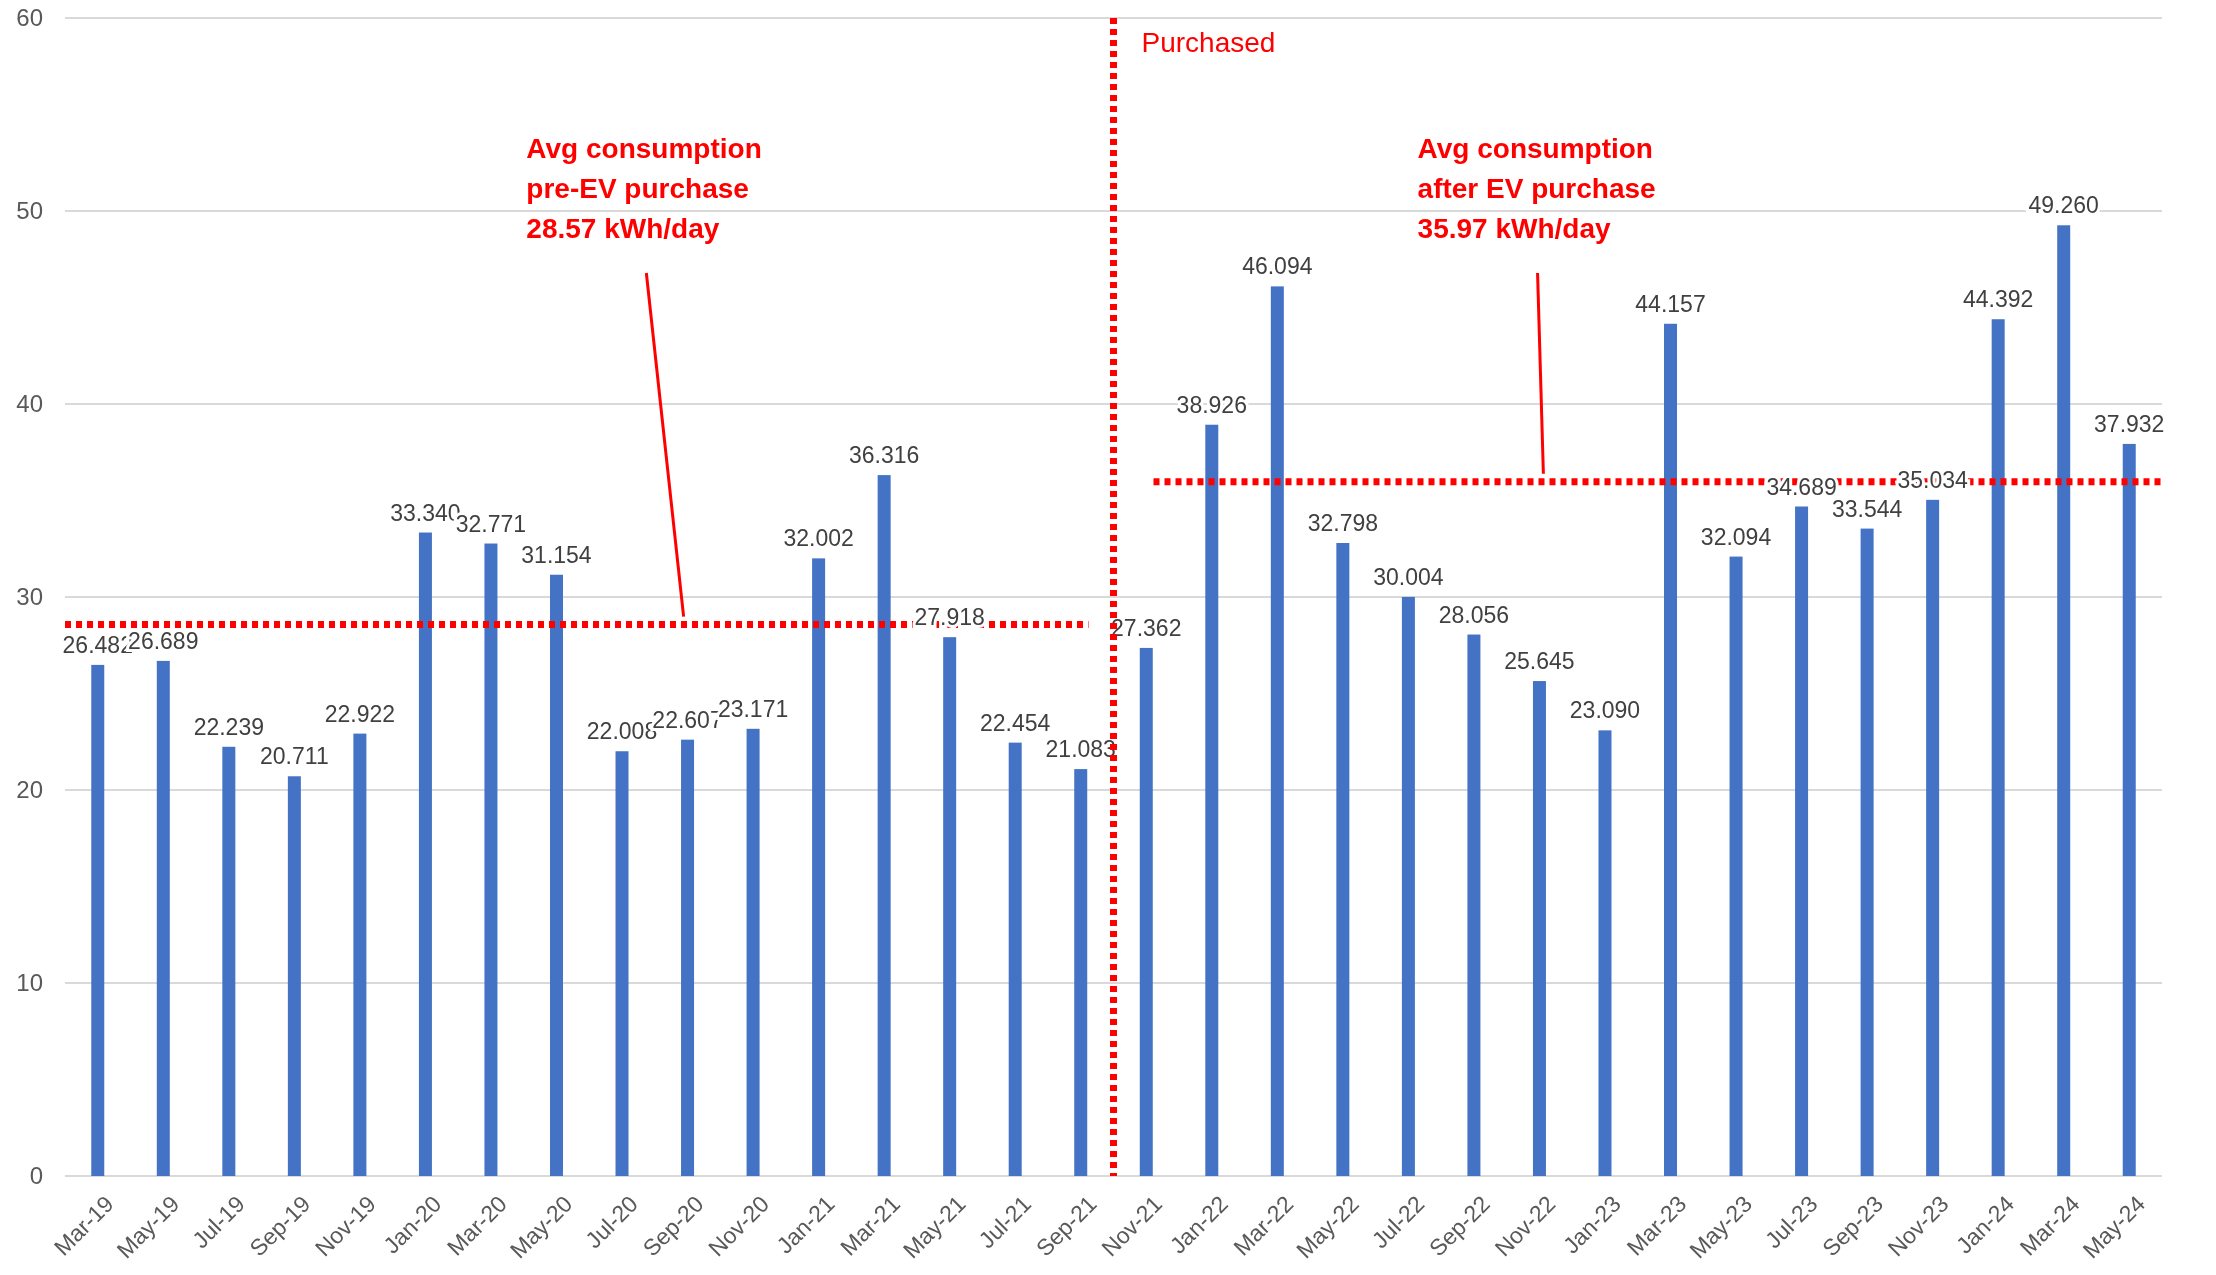 This screenshot has height=1275, width=2216. I want to click on y-tick-label: 30, so click(29, 597).